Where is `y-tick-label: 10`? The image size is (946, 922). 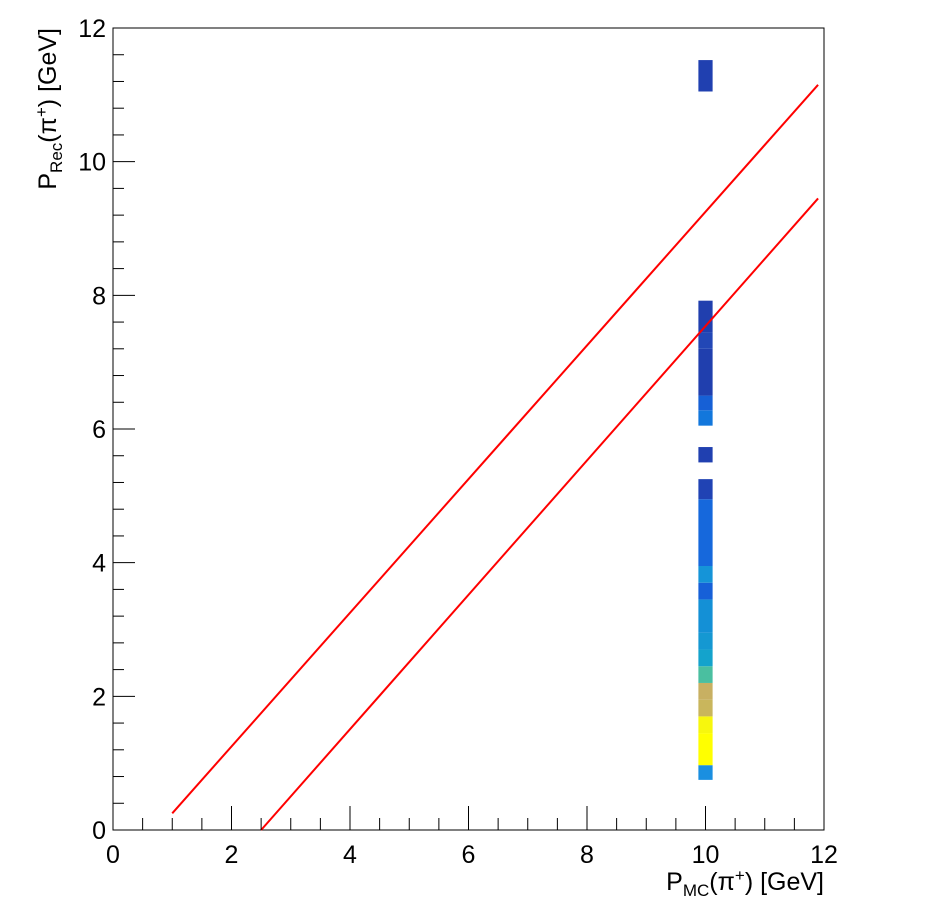
y-tick-label: 10 is located at coordinates (92, 163).